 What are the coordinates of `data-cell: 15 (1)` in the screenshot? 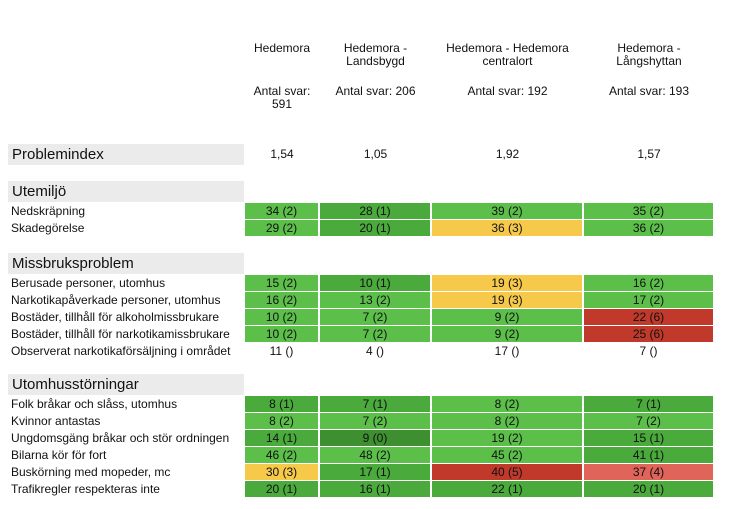 It's located at (648, 438).